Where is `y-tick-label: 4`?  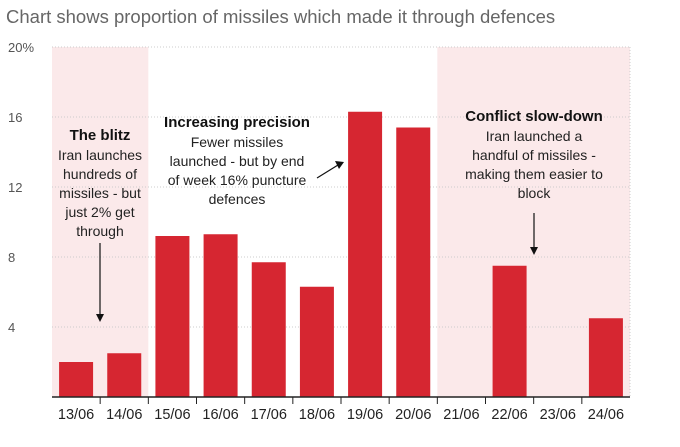 y-tick-label: 4 is located at coordinates (11, 327).